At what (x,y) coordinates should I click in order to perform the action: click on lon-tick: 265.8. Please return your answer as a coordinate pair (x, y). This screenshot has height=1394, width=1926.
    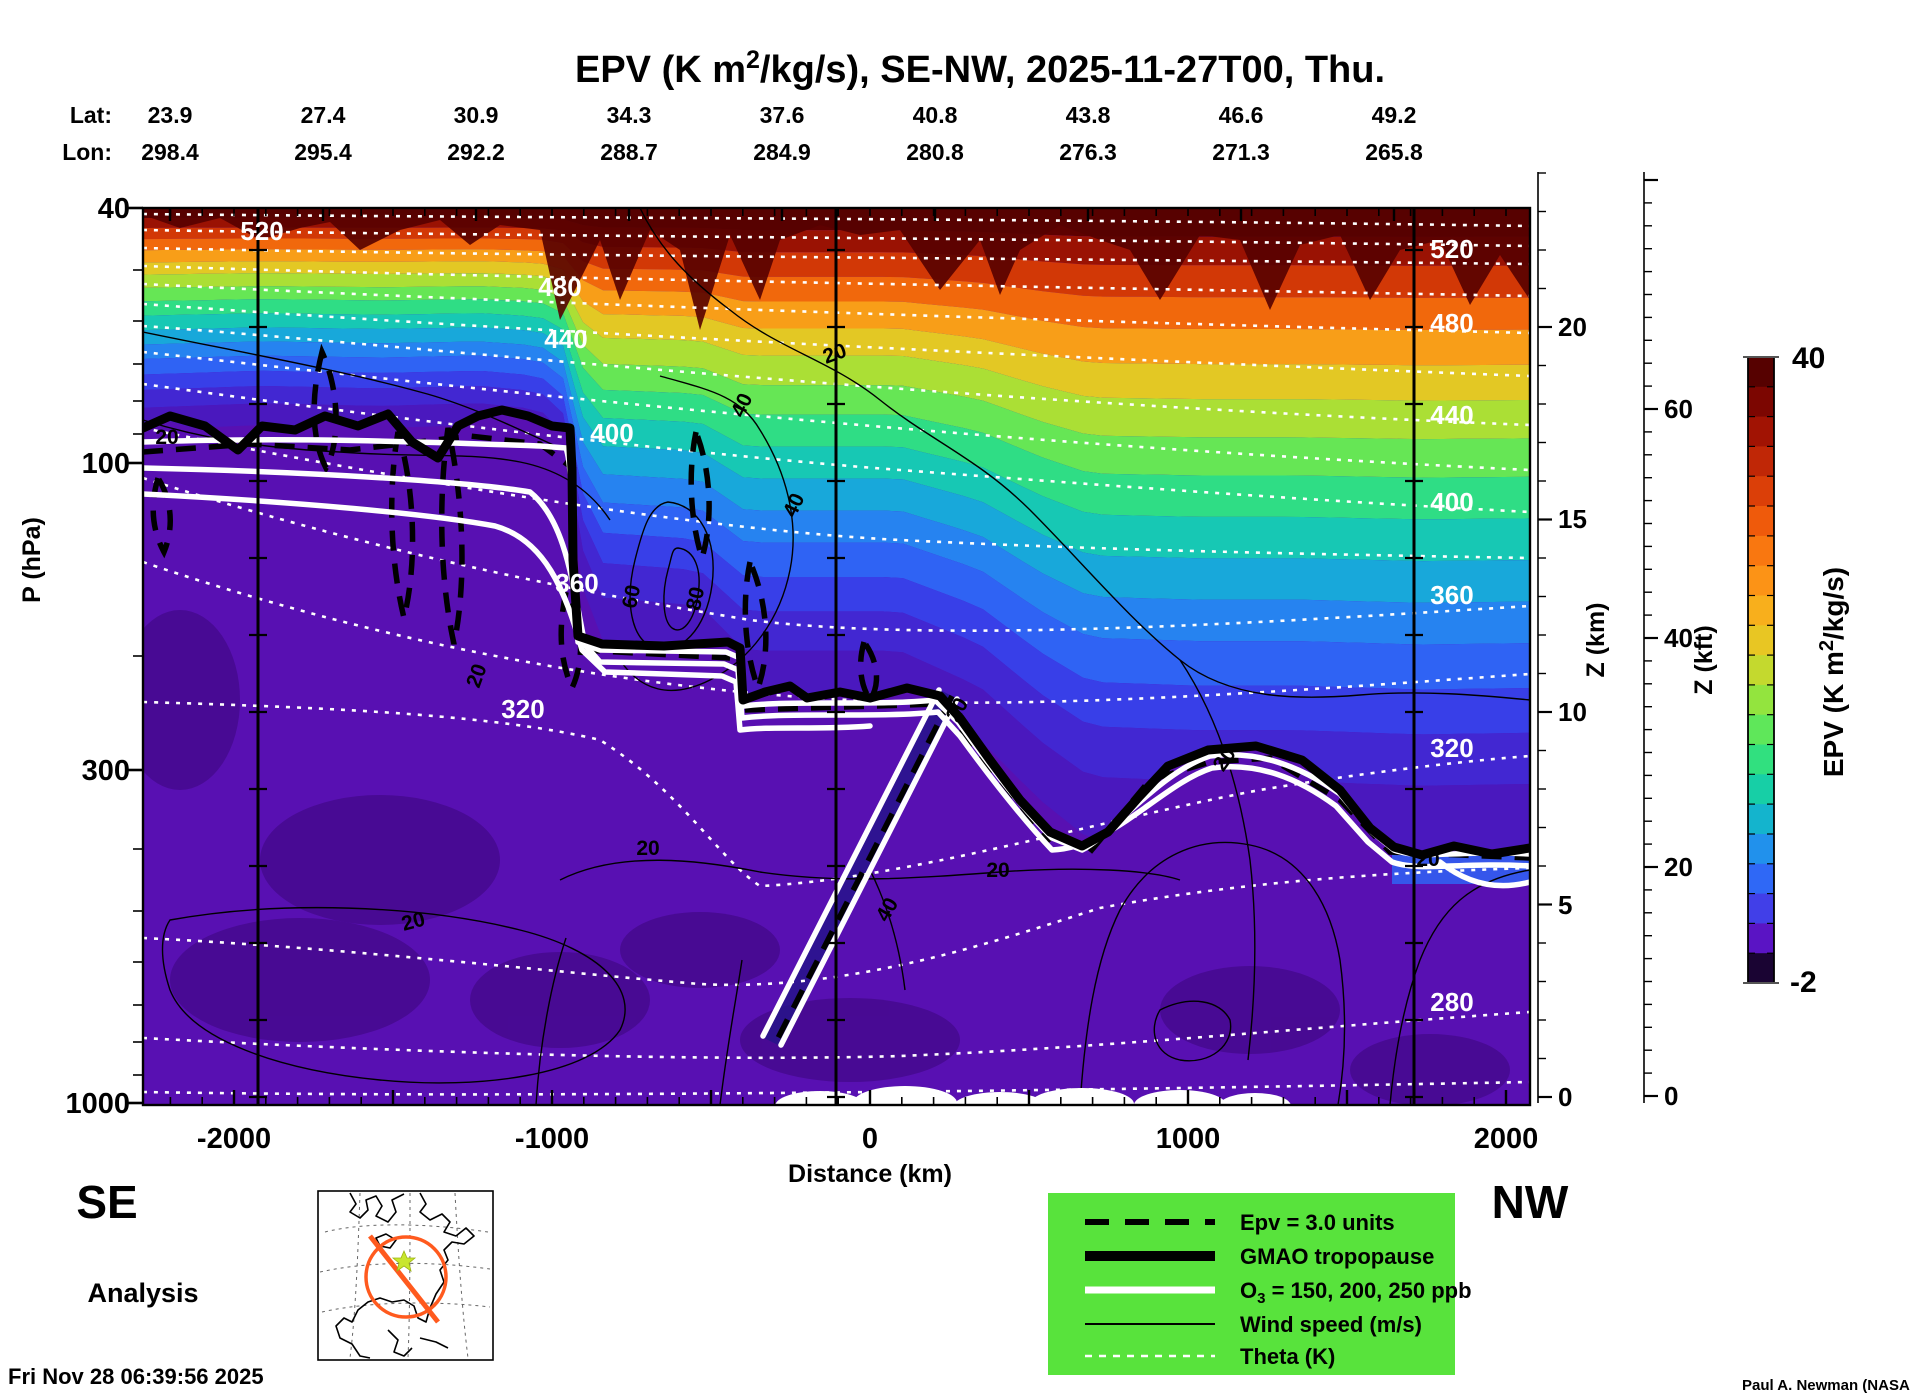
    Looking at the image, I should click on (1394, 152).